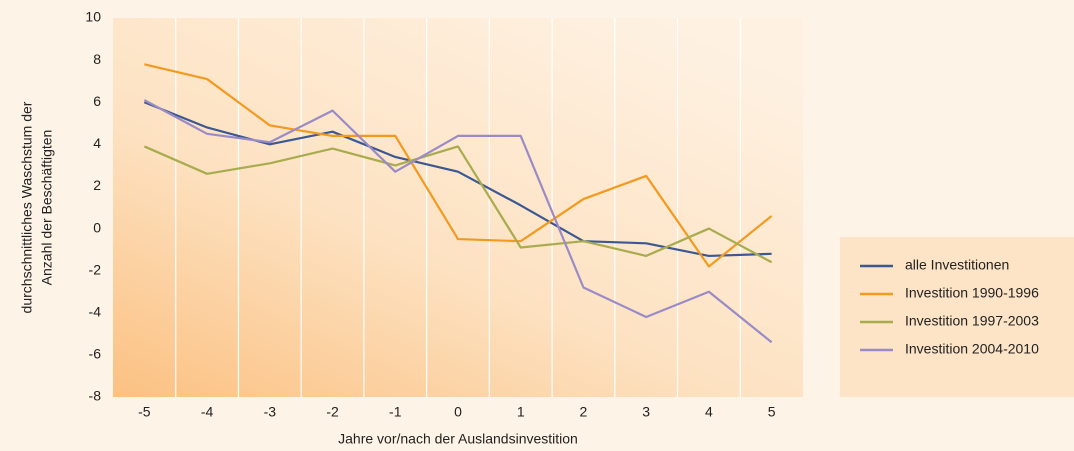 This screenshot has height=451, width=1074. Describe the element at coordinates (93, 17) in the screenshot. I see `y-tick-label: 10` at that location.